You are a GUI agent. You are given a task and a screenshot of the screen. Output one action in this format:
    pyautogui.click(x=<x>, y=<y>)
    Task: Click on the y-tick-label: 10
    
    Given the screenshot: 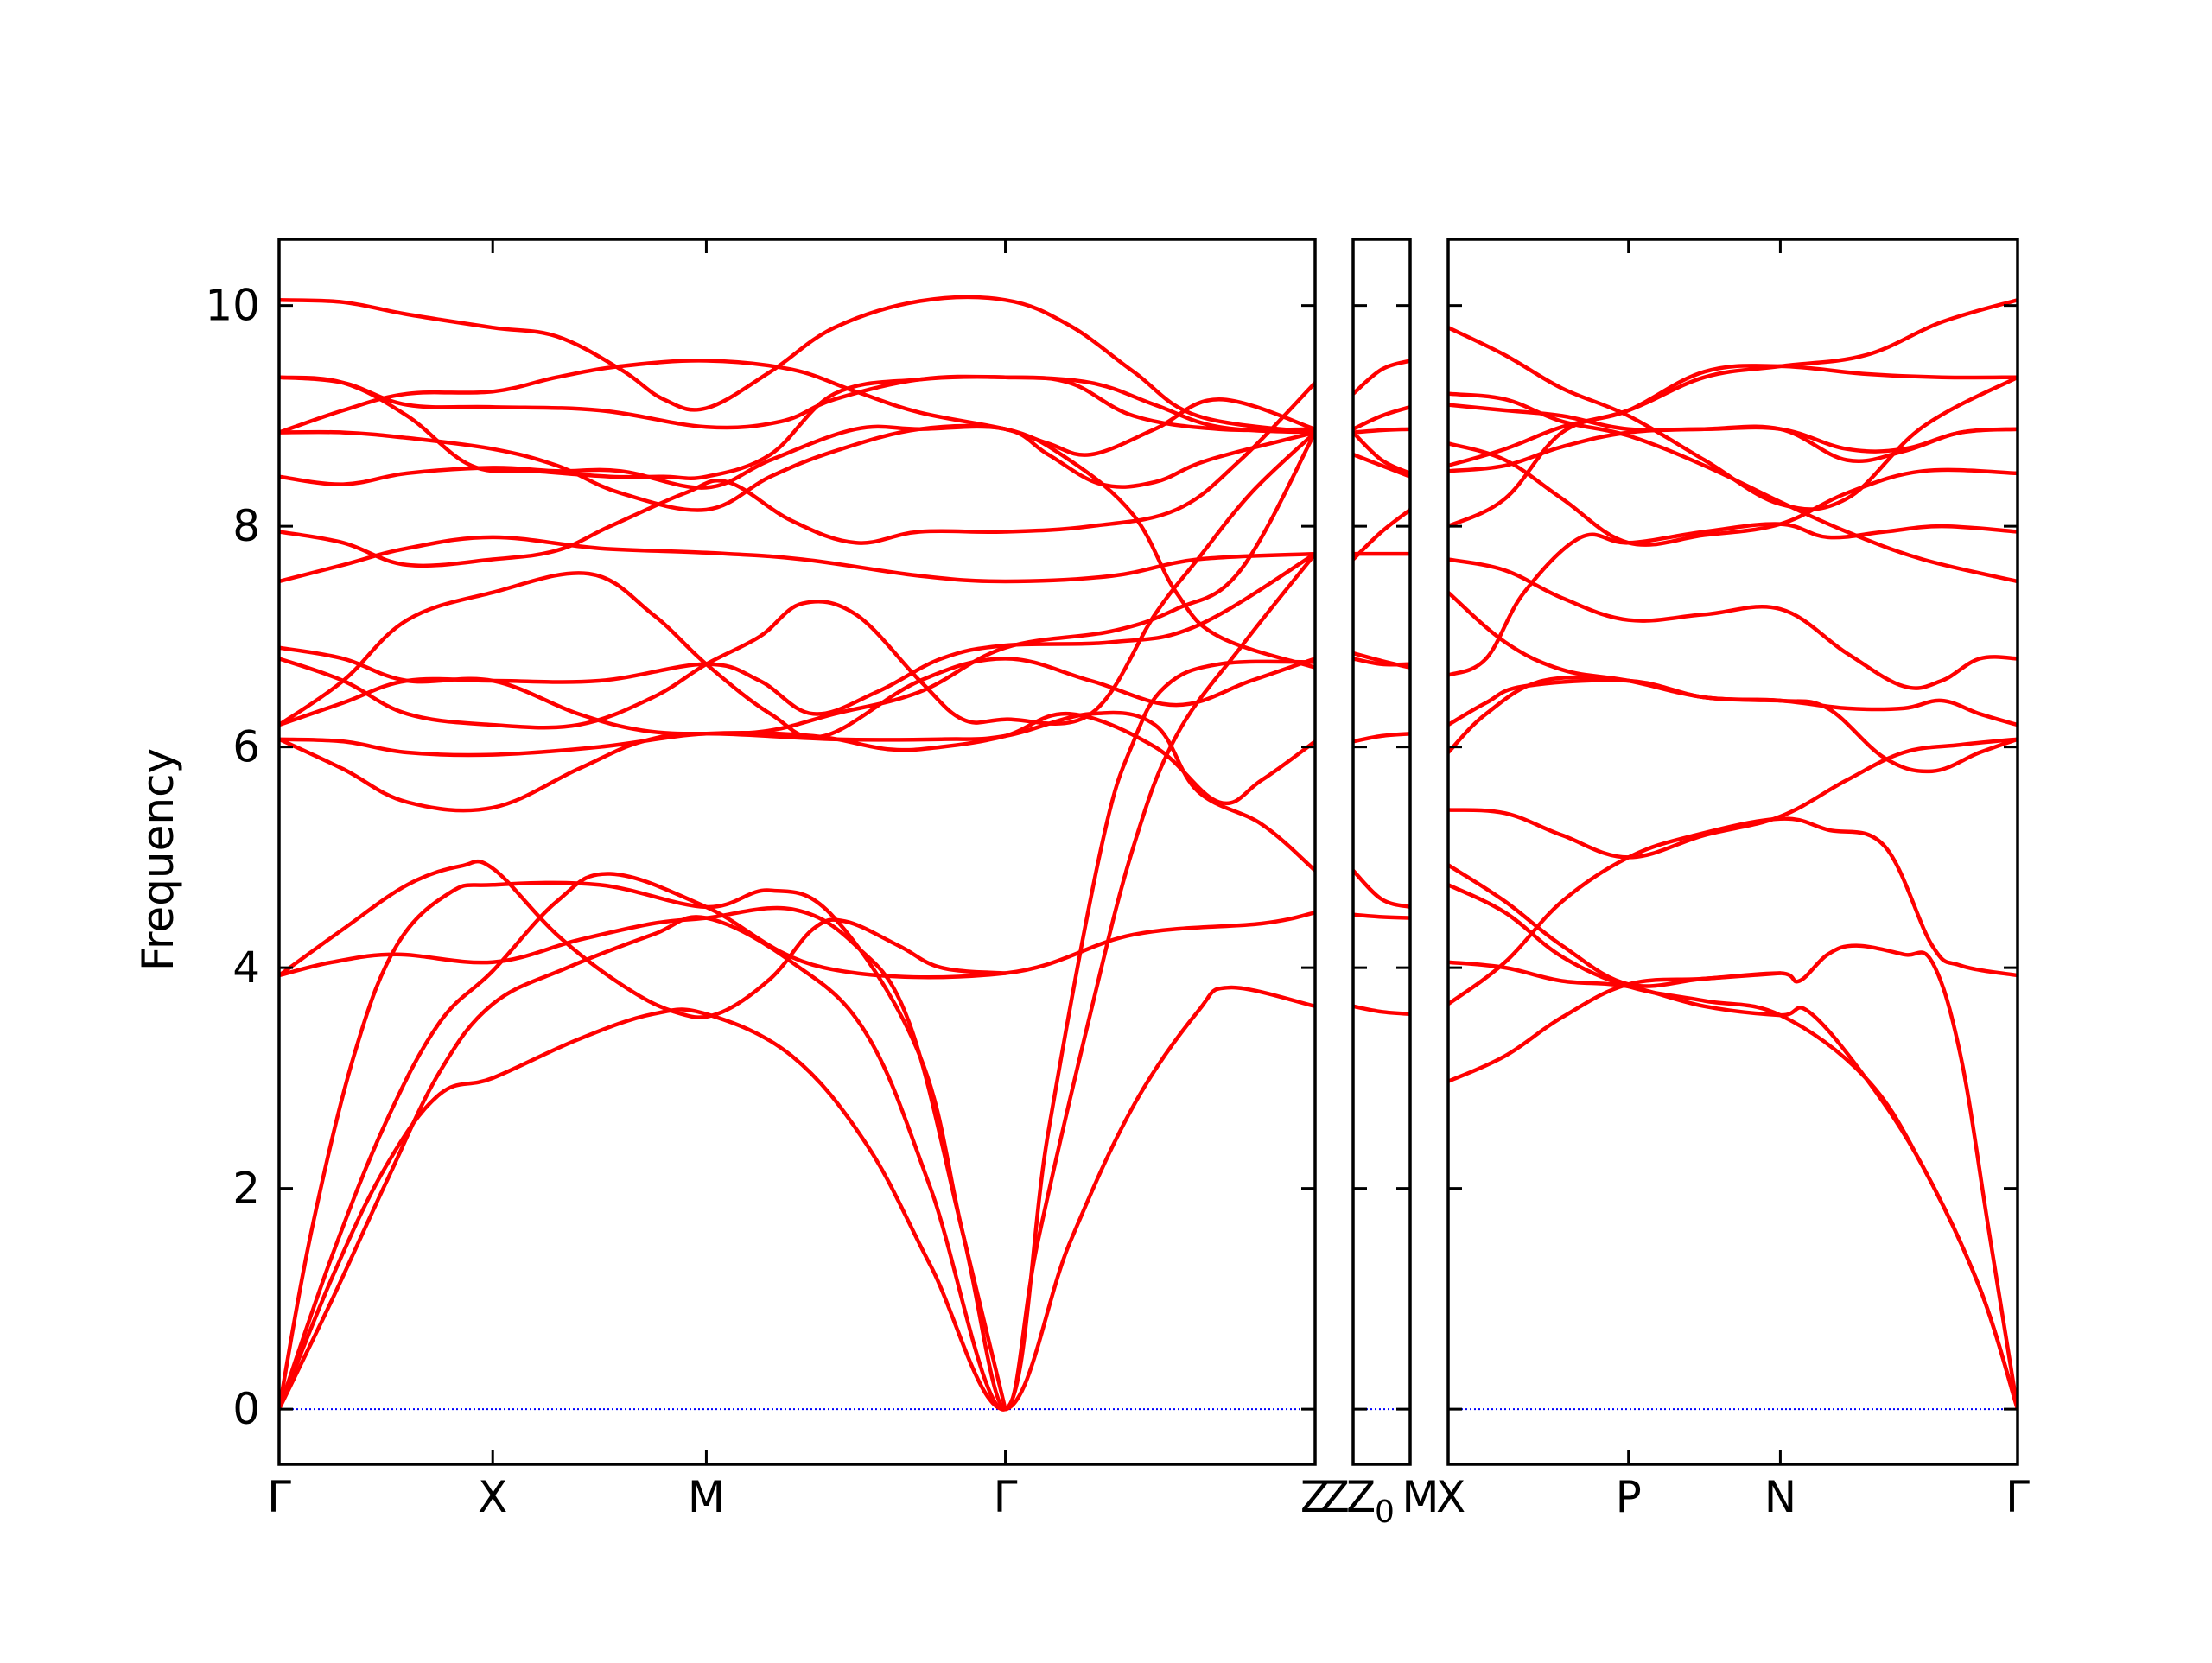 What is the action you would take?
    pyautogui.click(x=232, y=306)
    